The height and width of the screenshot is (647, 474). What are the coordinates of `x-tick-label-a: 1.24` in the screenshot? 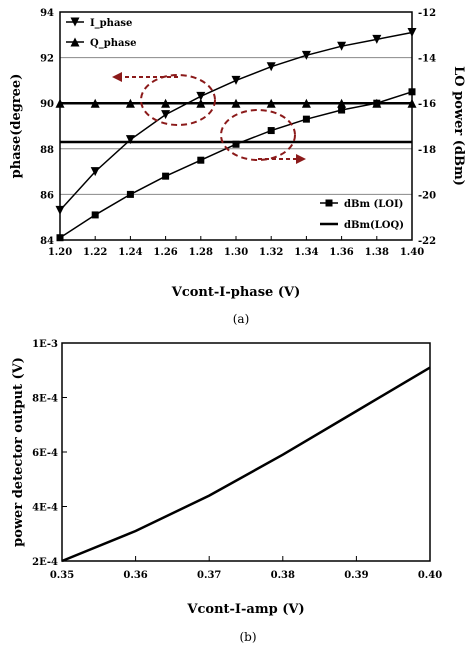 It's located at (130, 252).